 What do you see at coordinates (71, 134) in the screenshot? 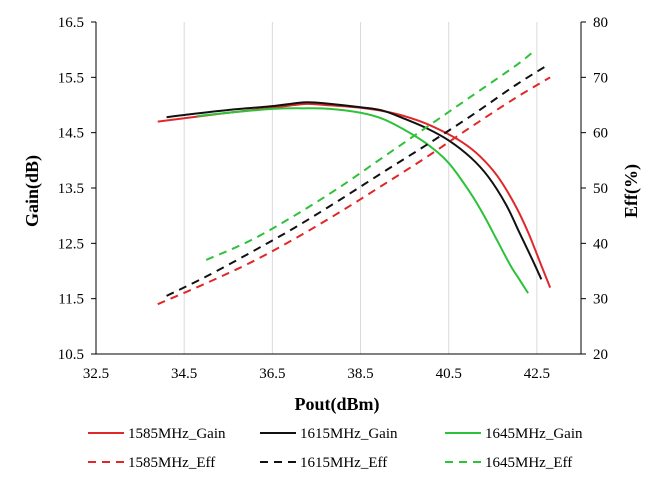
I see `y-tick-label: 14.5` at bounding box center [71, 134].